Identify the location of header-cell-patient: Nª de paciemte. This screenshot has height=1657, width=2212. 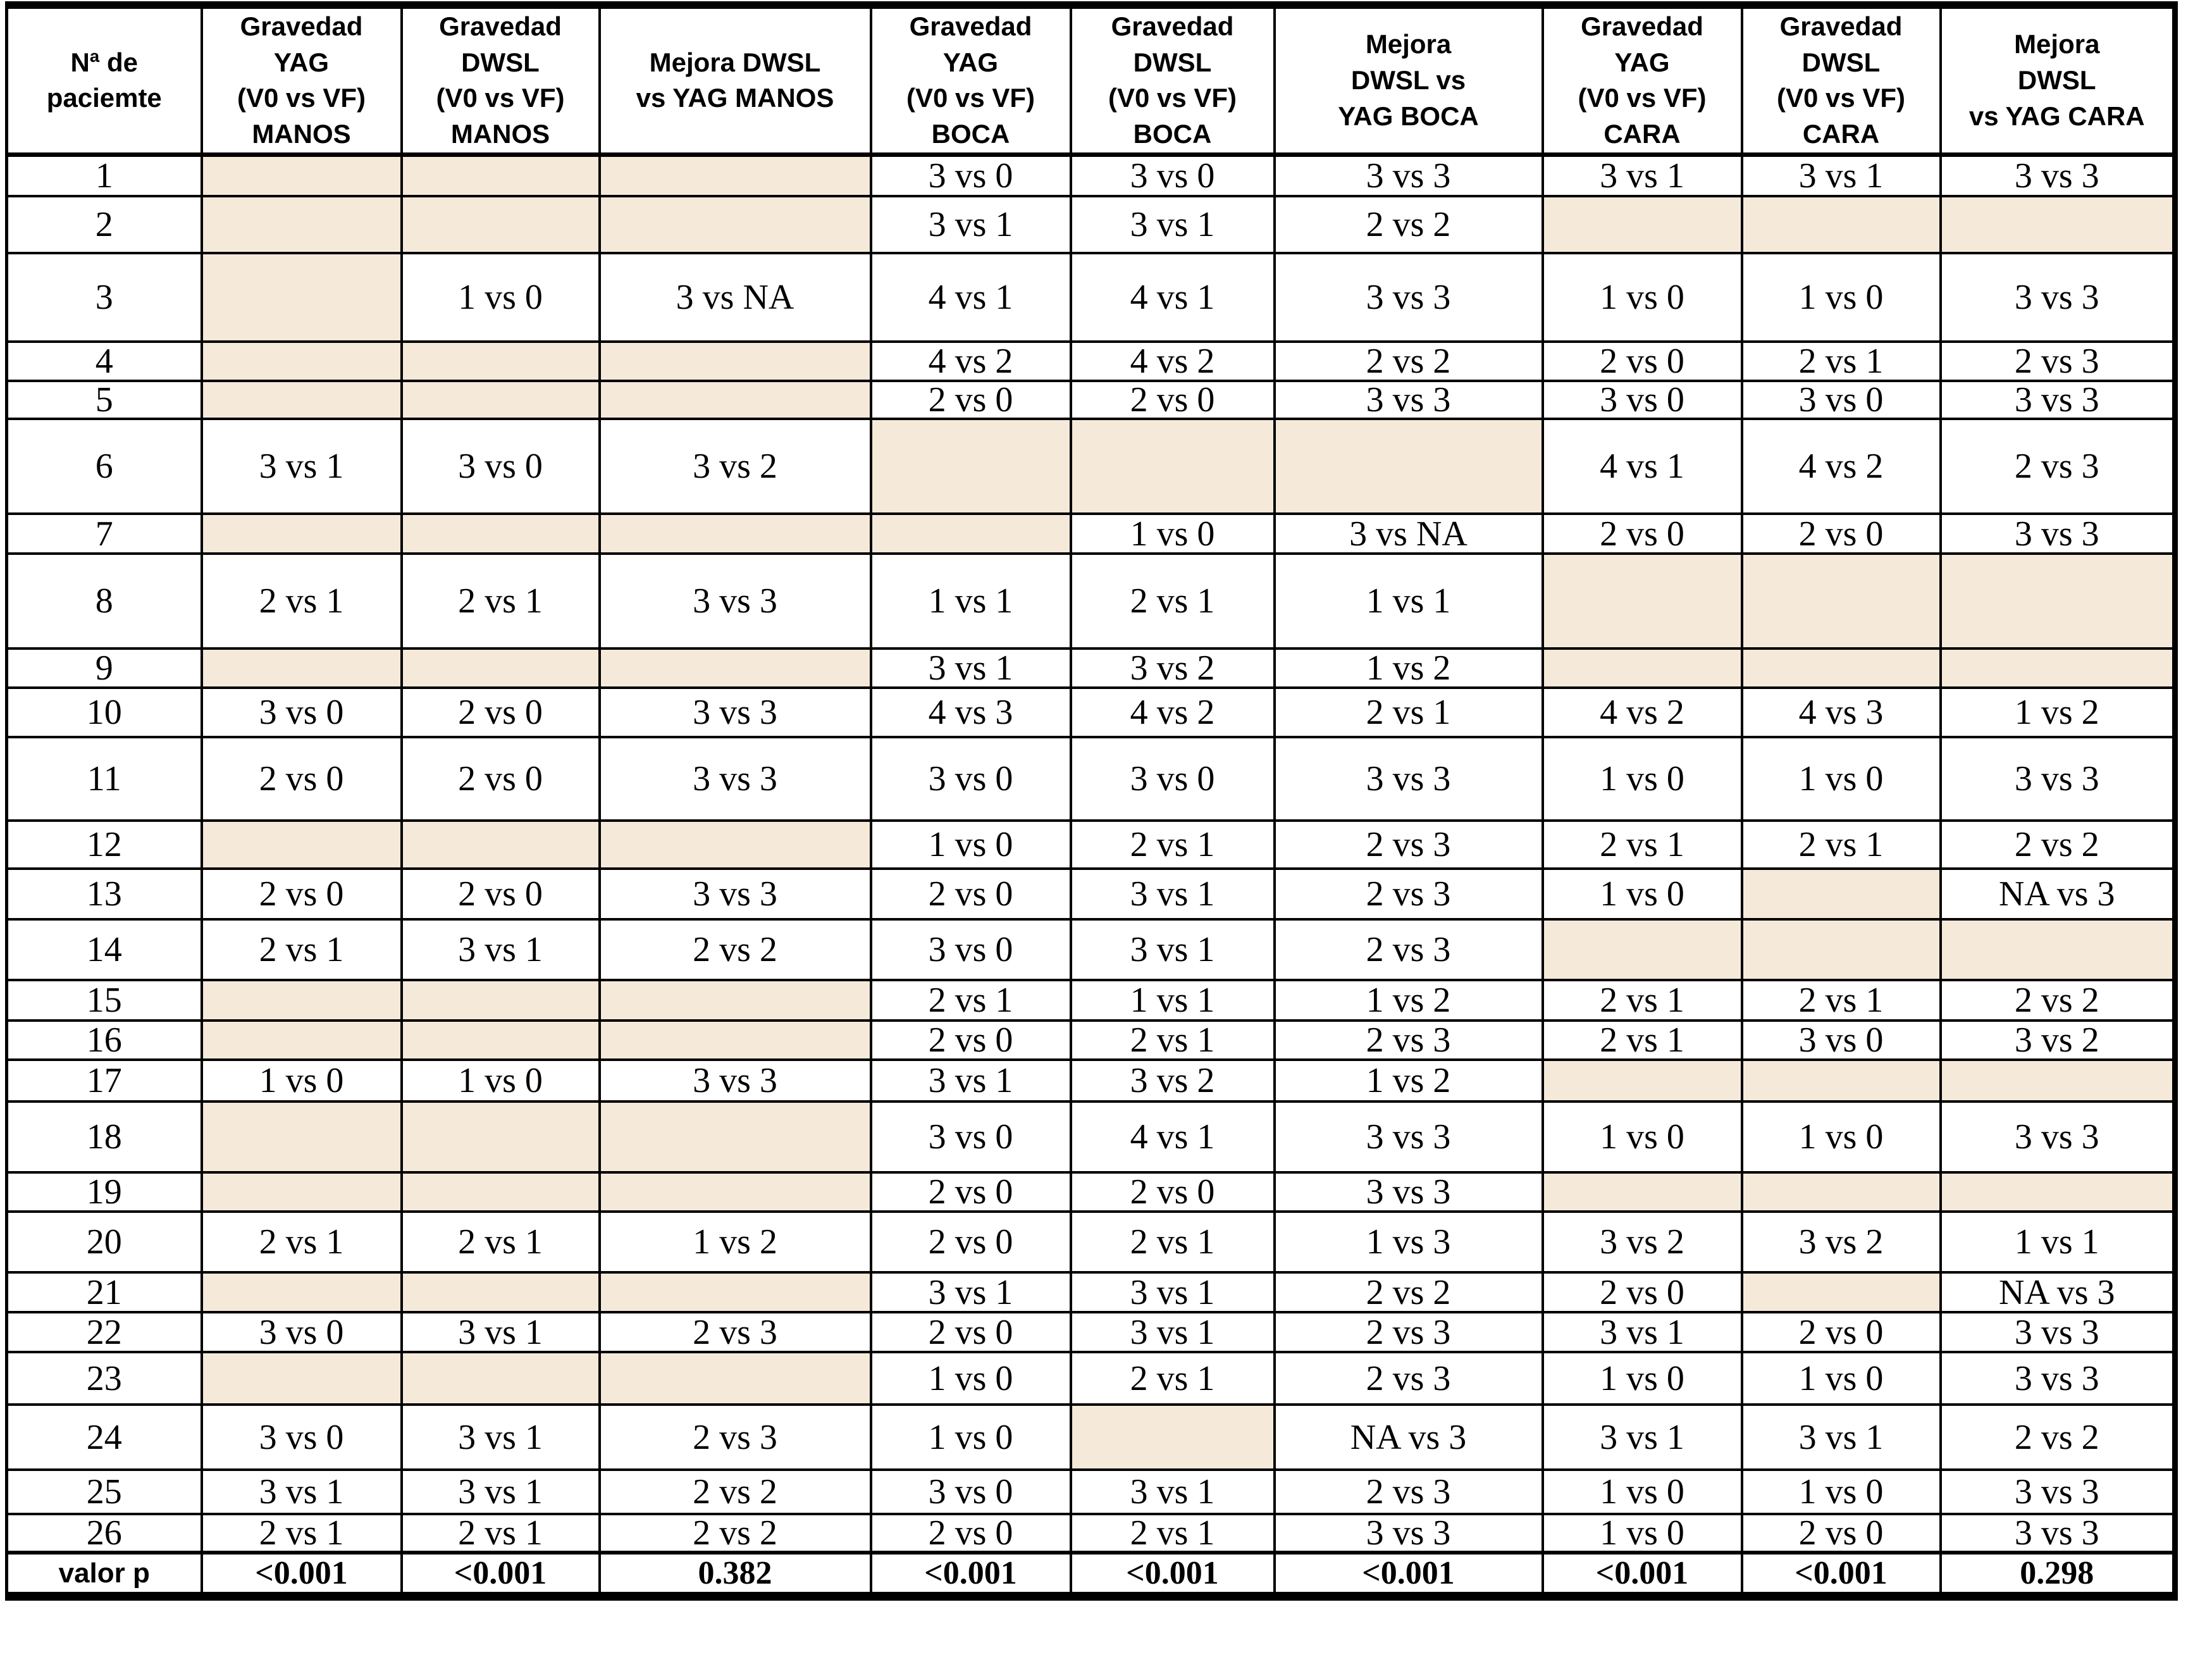
(104, 80).